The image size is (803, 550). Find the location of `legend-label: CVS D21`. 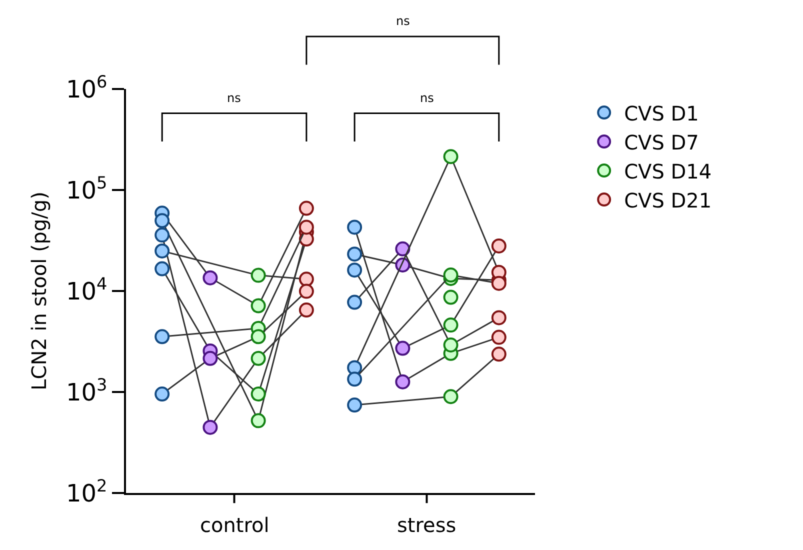

legend-label: CVS D21 is located at coordinates (668, 200).